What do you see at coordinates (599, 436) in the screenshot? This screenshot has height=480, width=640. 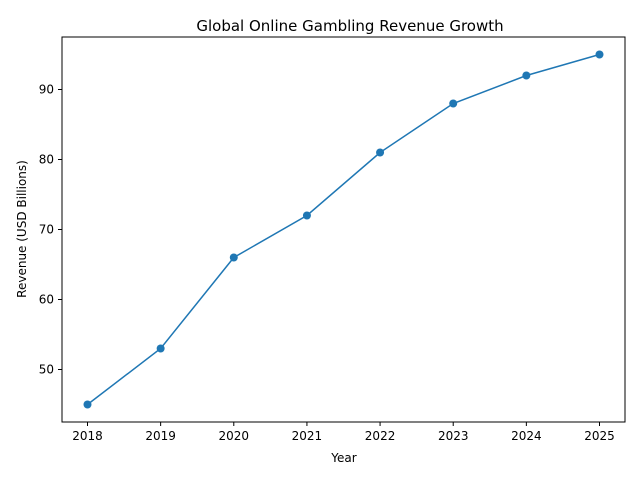 I see `x-tick-label: 2025` at bounding box center [599, 436].